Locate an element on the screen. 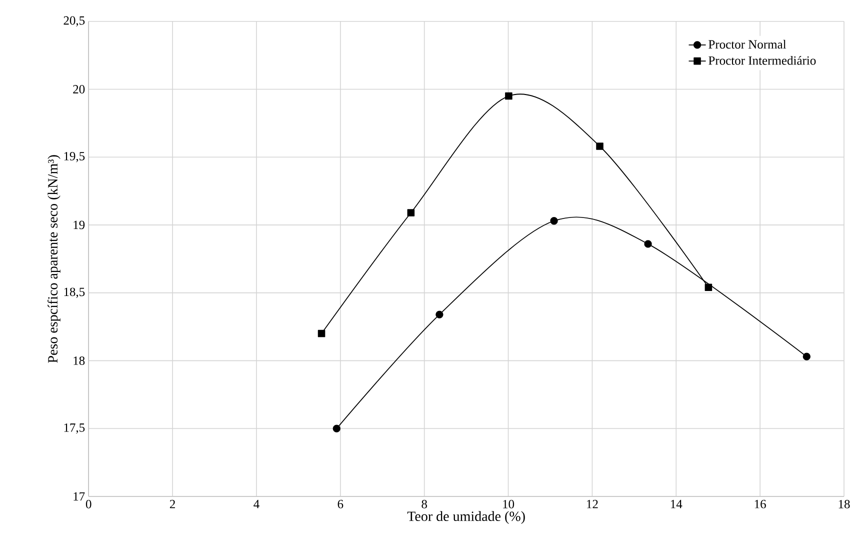  x-tick-label: 12 is located at coordinates (592, 504).